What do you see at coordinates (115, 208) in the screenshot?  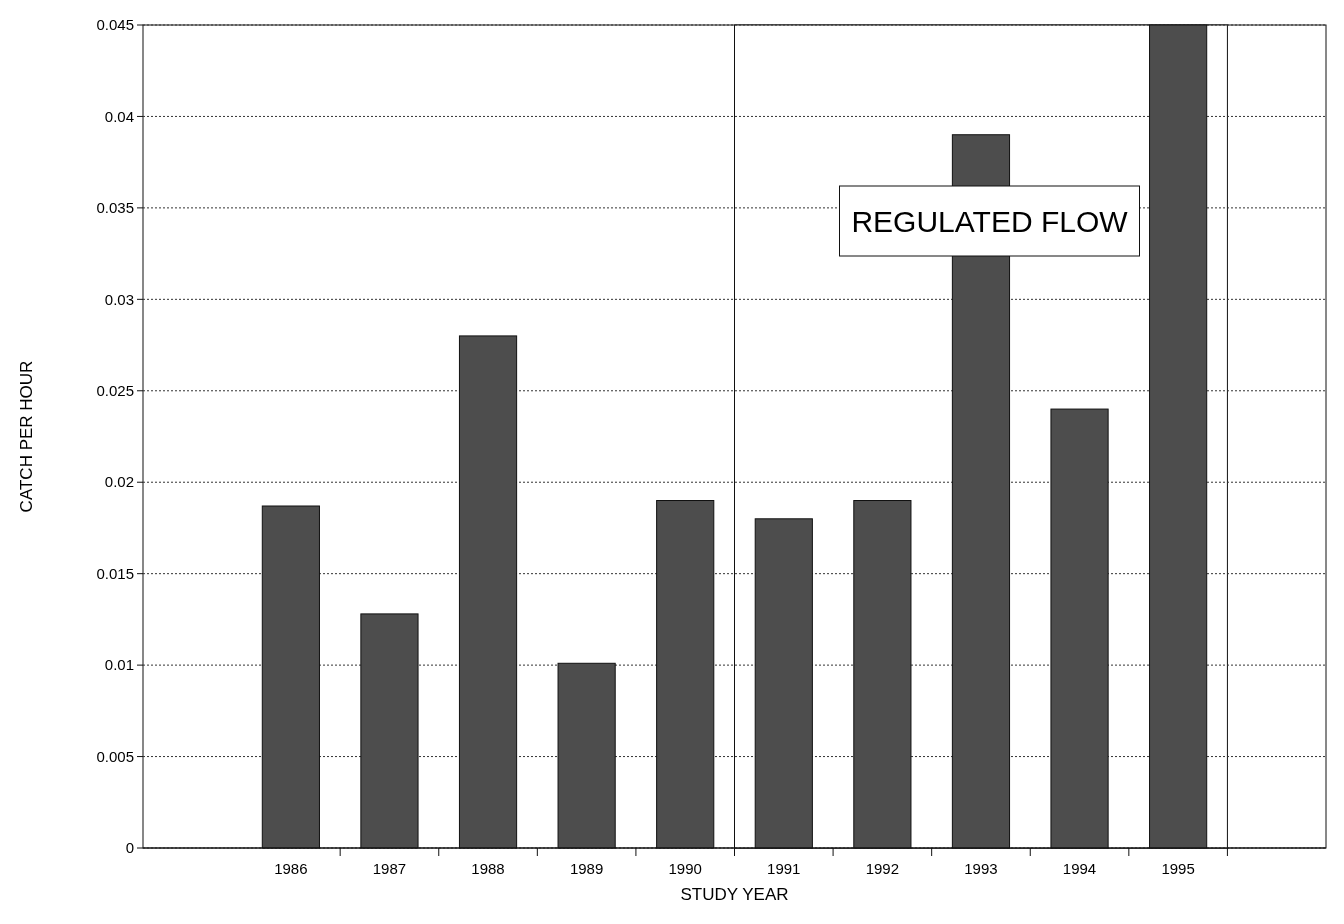 I see `y-tick-label: 0.035` at bounding box center [115, 208].